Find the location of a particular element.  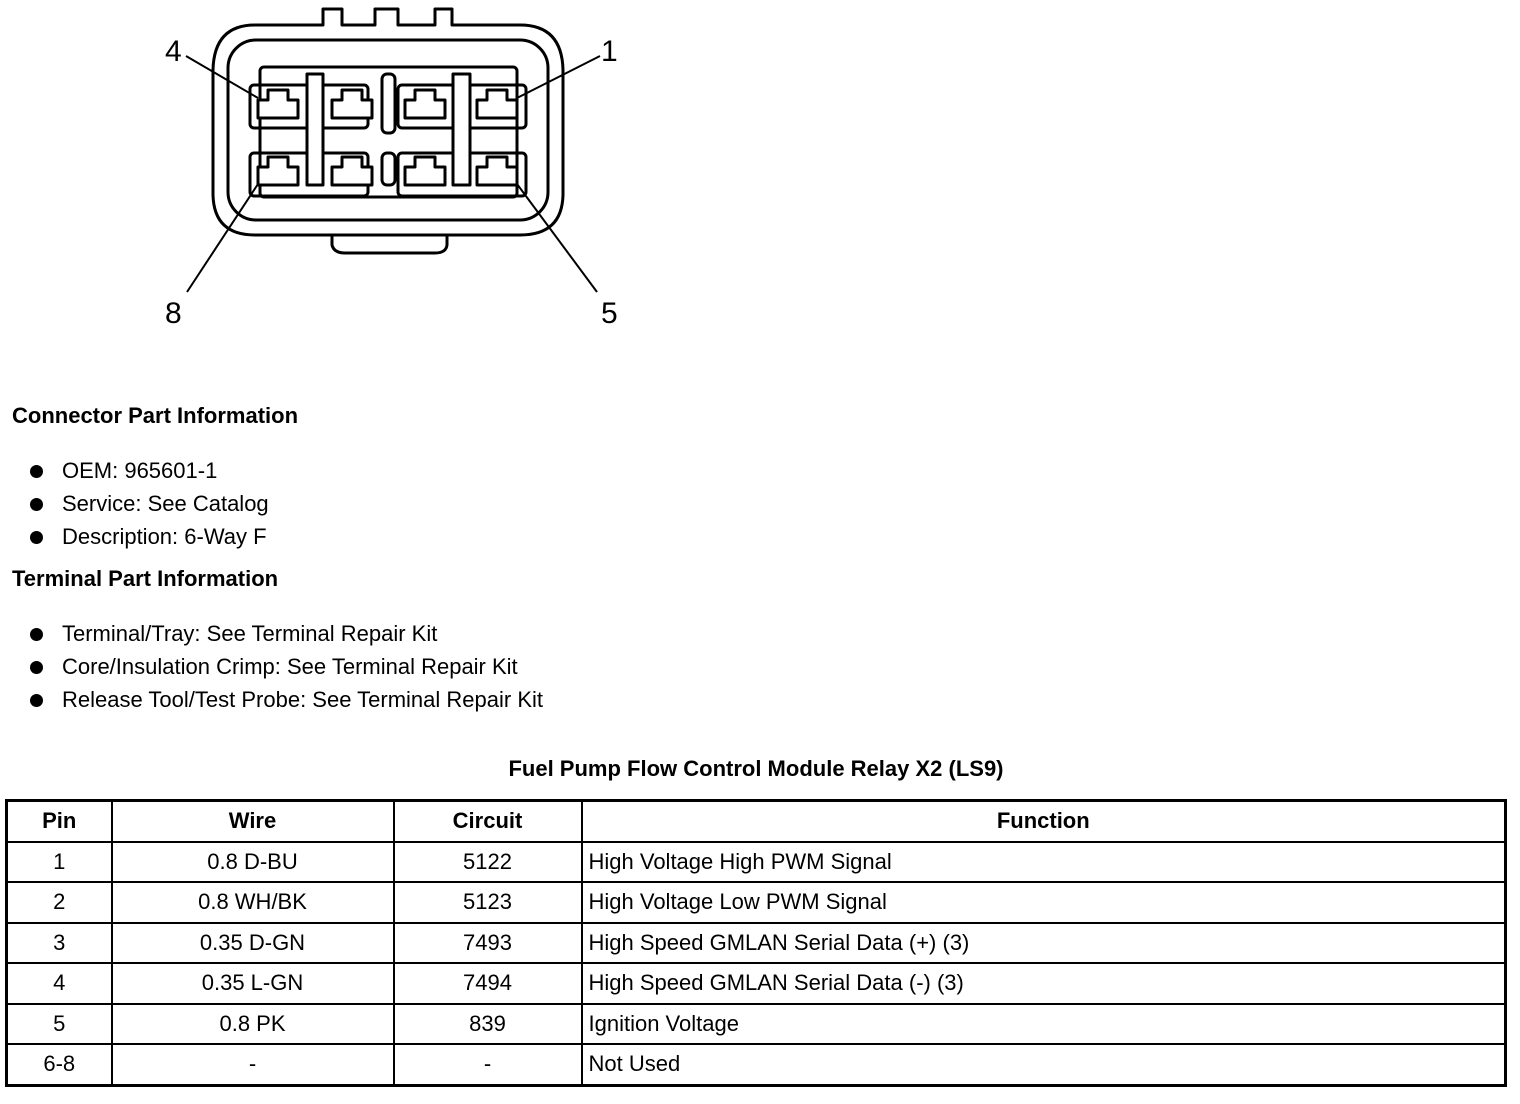

leader-lines is located at coordinates (393, 174).